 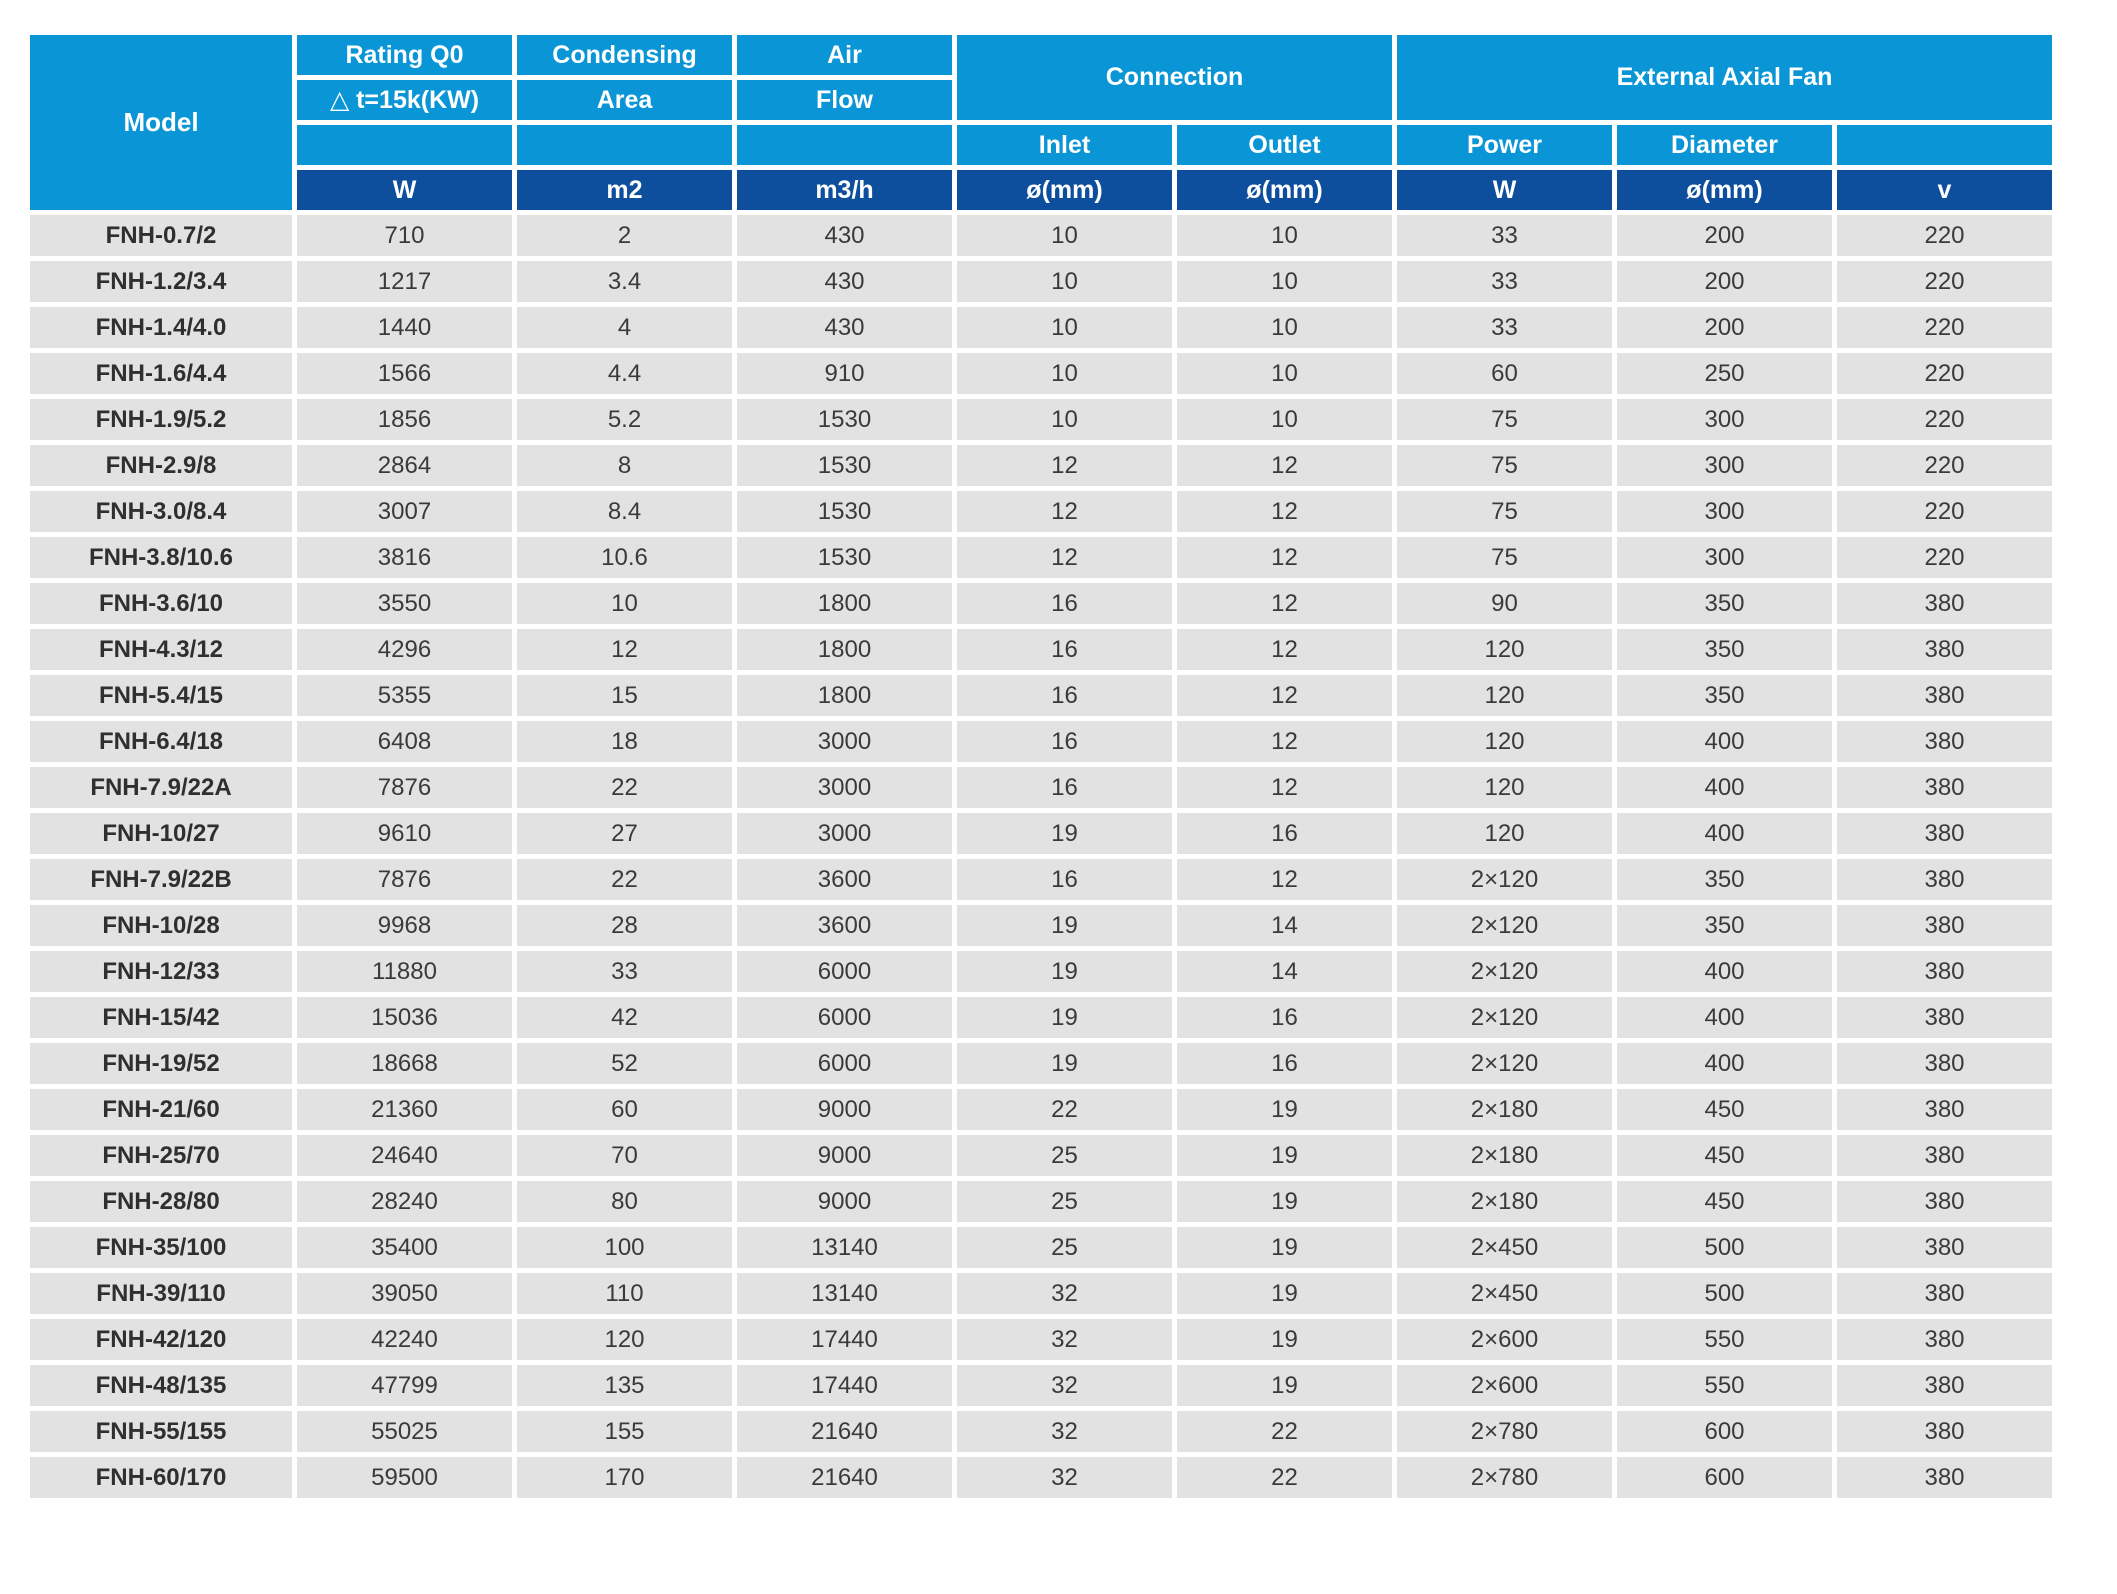 What do you see at coordinates (1724, 1431) in the screenshot?
I see `value-cell: 600` at bounding box center [1724, 1431].